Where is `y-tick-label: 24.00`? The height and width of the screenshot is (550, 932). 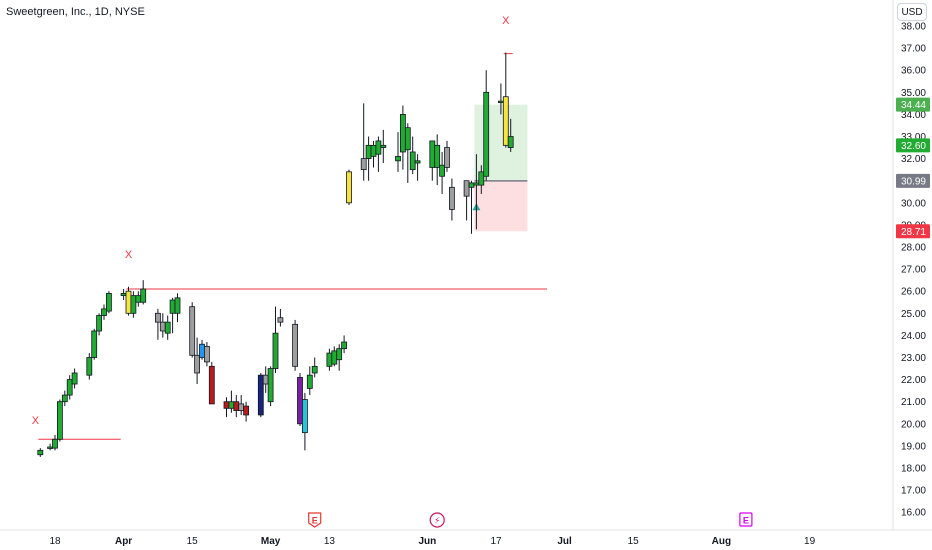
y-tick-label: 24.00 is located at coordinates (913, 336).